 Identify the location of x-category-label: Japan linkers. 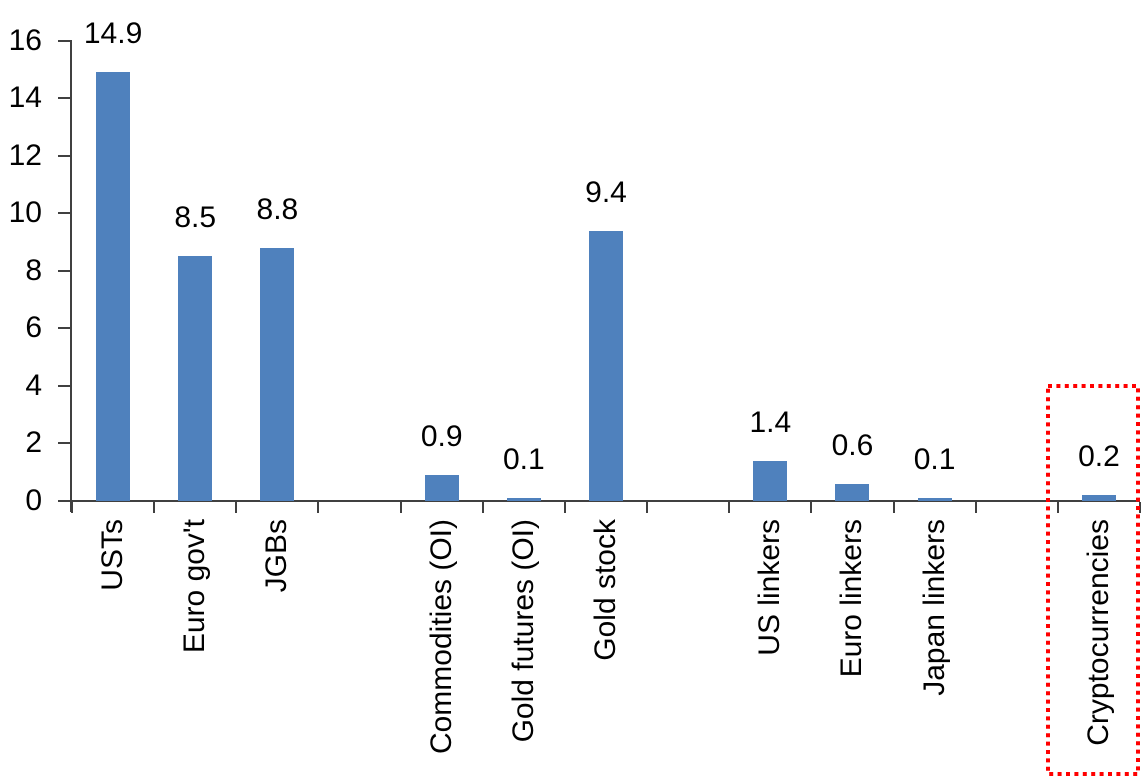
(934, 607).